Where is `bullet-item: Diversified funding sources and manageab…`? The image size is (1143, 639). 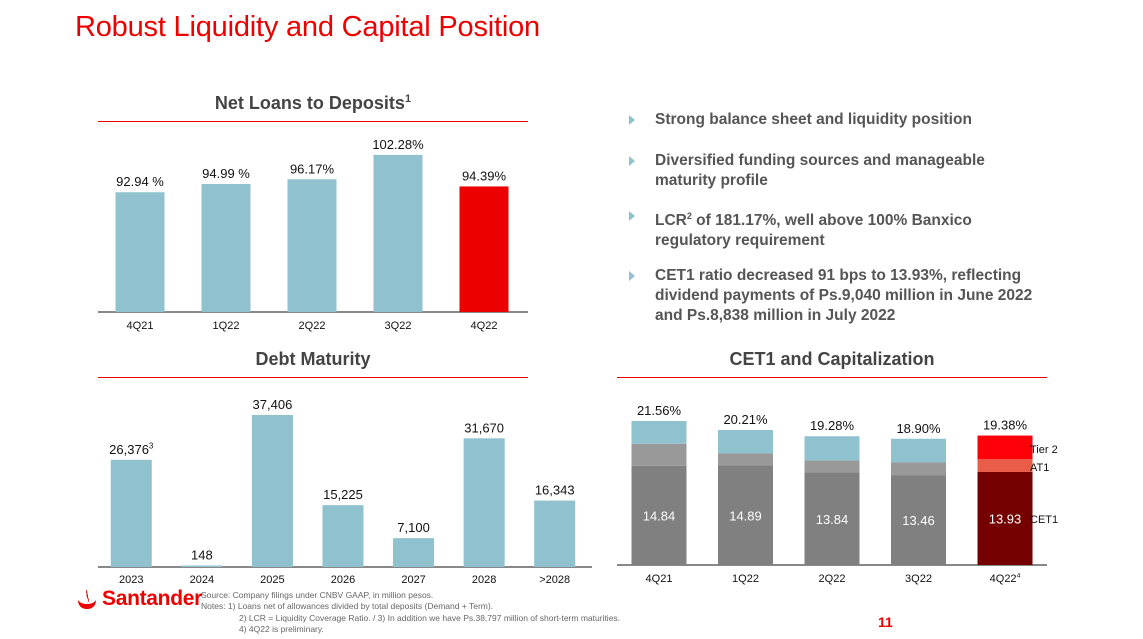 bullet-item: Diversified funding sources and manageab… is located at coordinates (837, 171).